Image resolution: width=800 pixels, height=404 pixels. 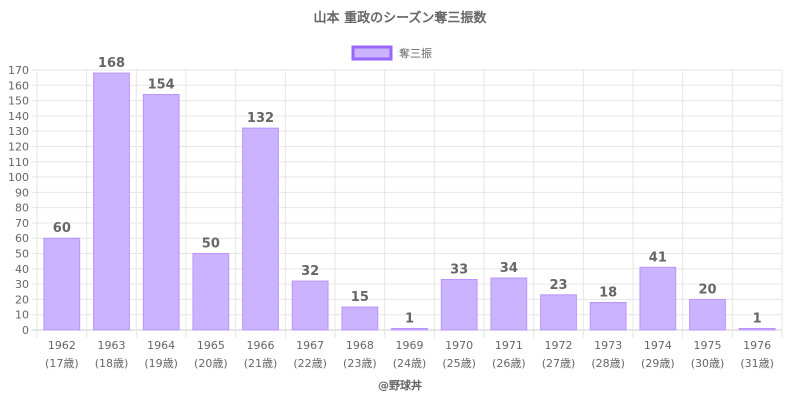 What do you see at coordinates (558, 312) in the screenshot?
I see `bar-1972` at bounding box center [558, 312].